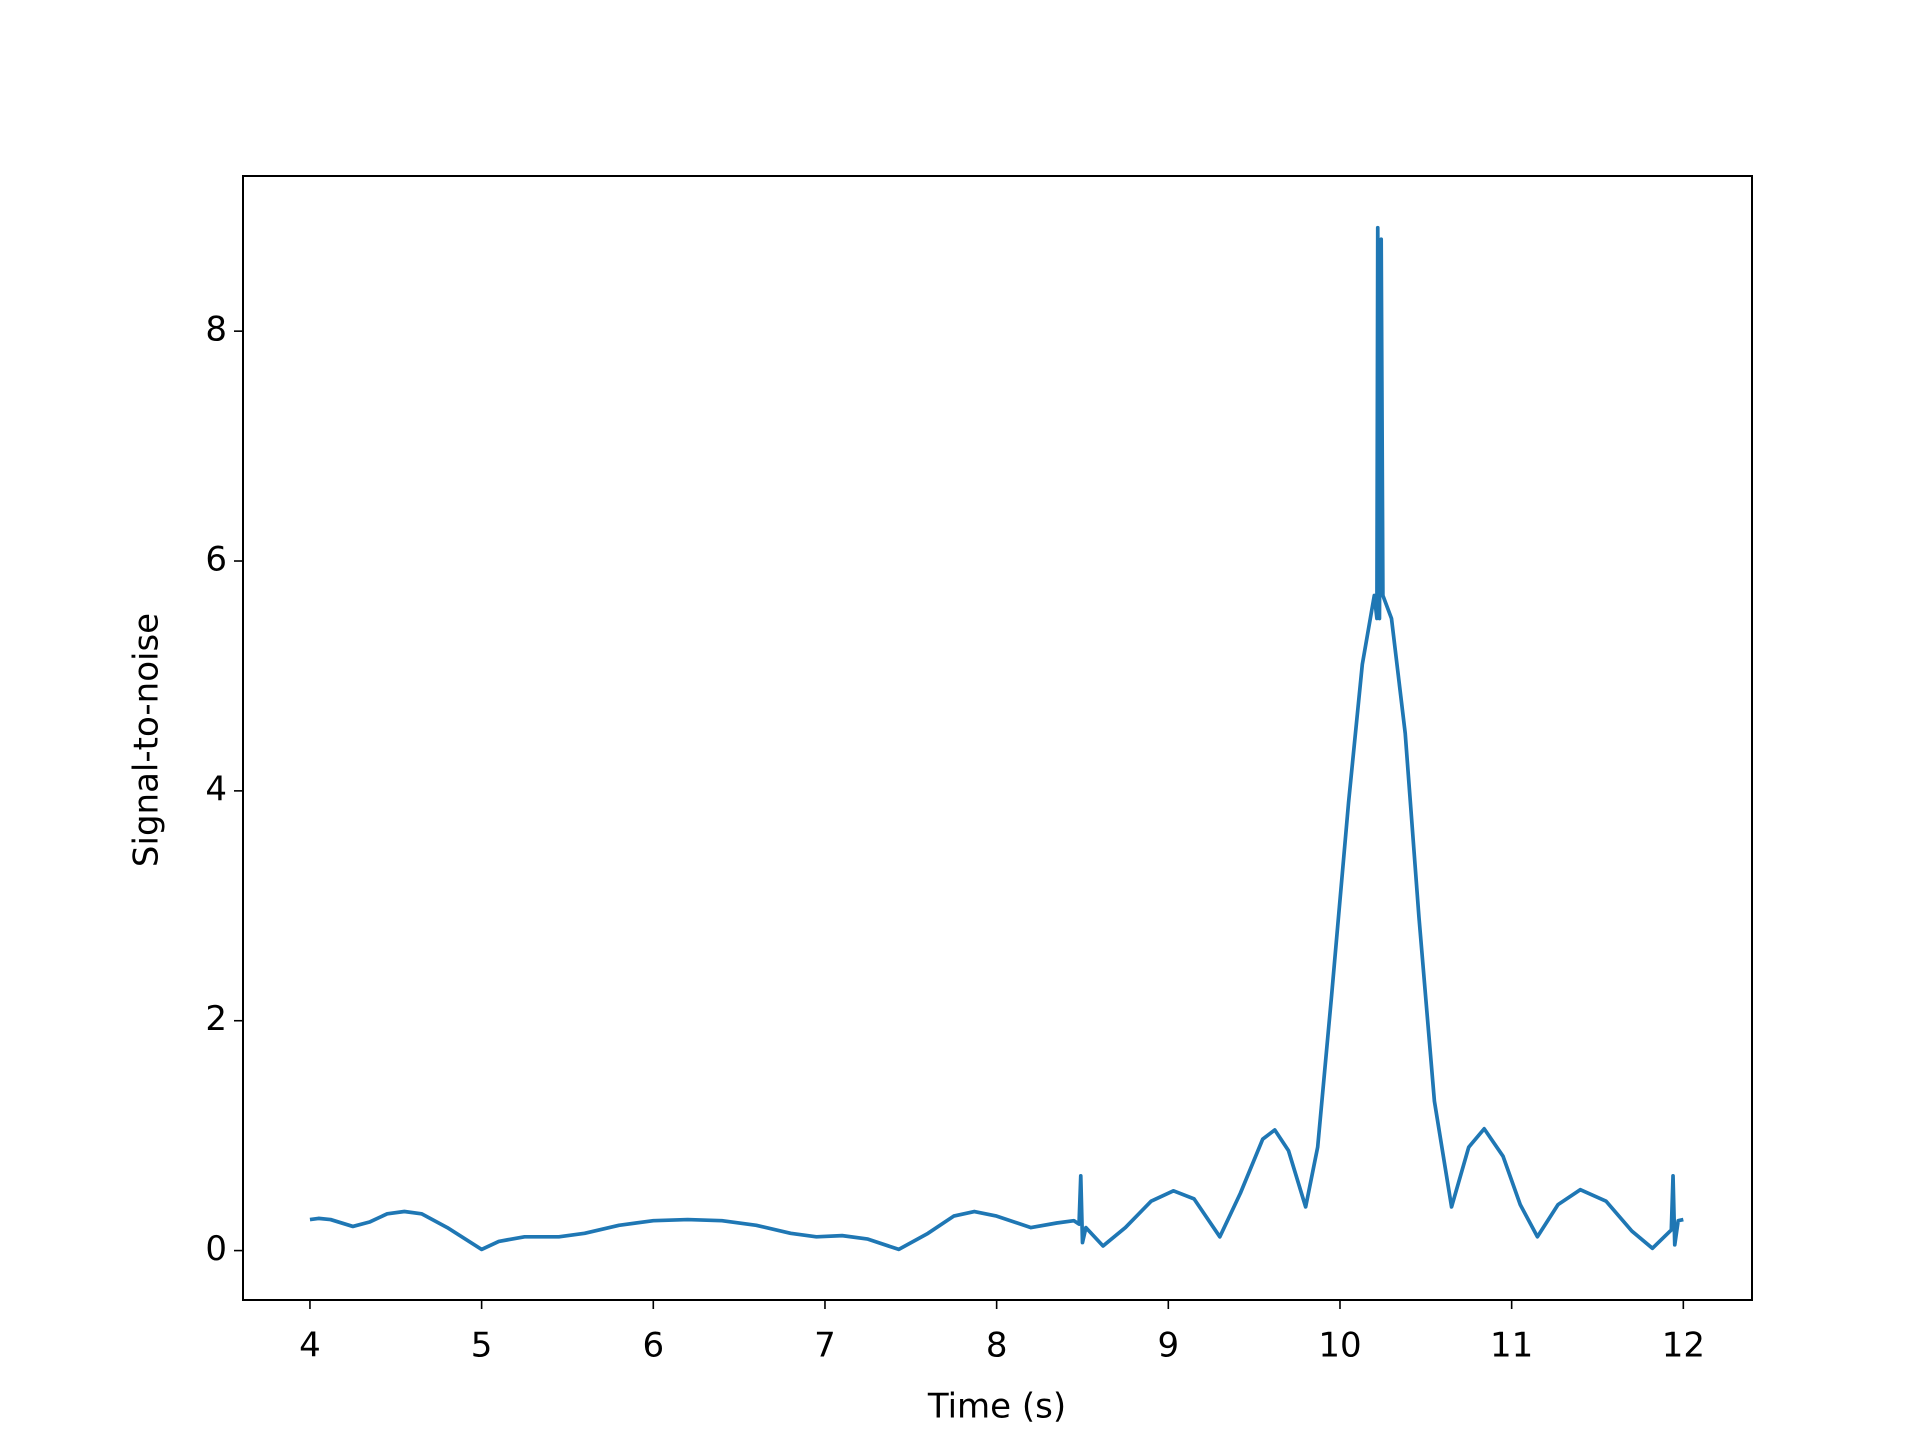 This screenshot has width=1920, height=1440. Describe the element at coordinates (997, 1346) in the screenshot. I see `x-tick-label: 8` at that location.